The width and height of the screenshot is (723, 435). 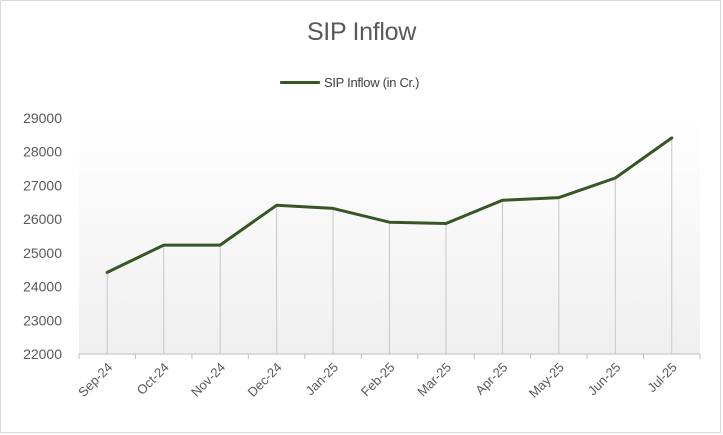 What do you see at coordinates (42, 354) in the screenshot?
I see `y-tick-label: 22000` at bounding box center [42, 354].